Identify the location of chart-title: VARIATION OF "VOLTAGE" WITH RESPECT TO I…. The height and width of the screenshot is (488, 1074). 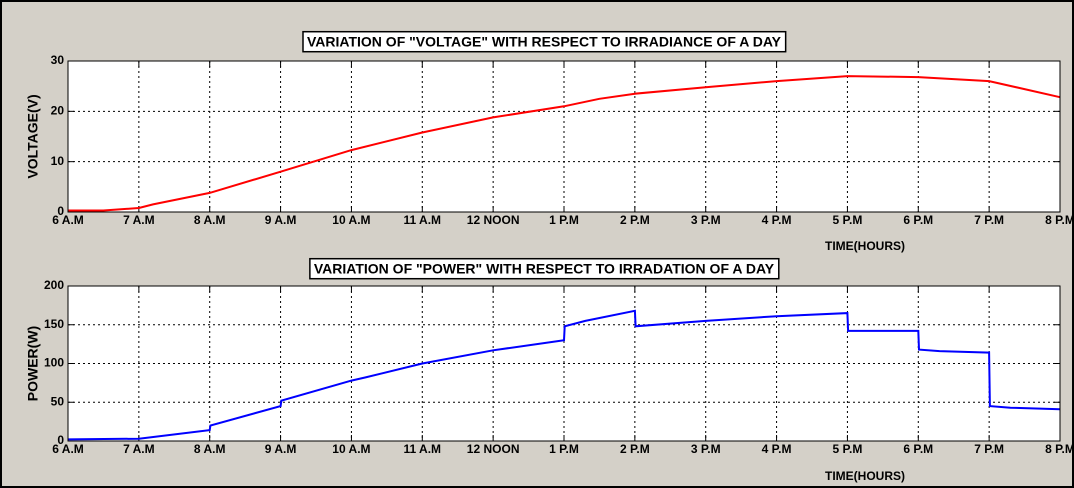
(544, 42).